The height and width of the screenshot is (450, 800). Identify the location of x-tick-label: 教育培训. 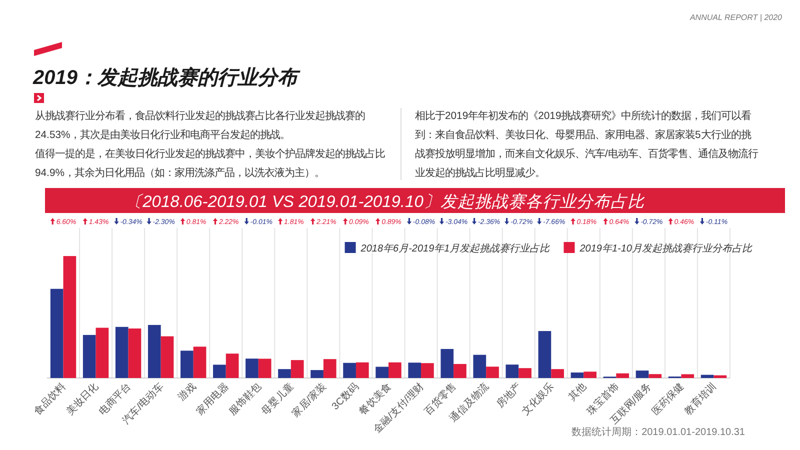
(700, 399).